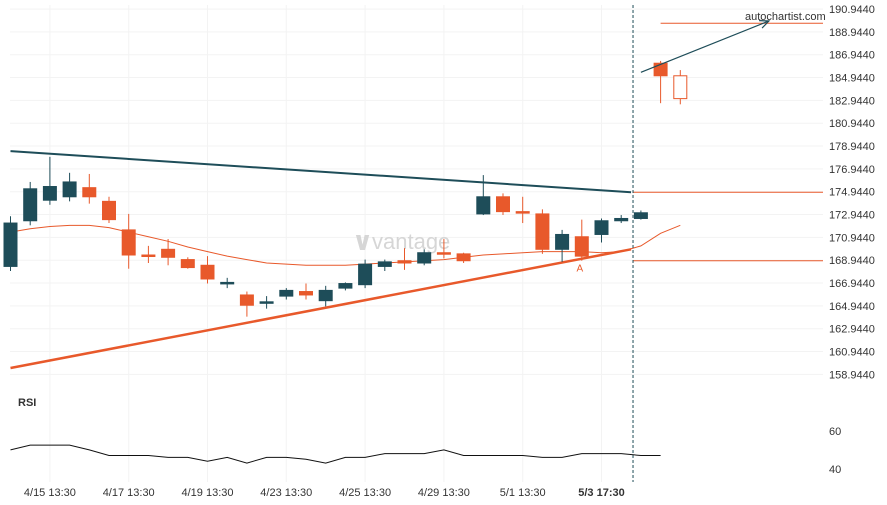 The height and width of the screenshot is (505, 887). I want to click on source-label: autochartist.com, so click(785, 17).